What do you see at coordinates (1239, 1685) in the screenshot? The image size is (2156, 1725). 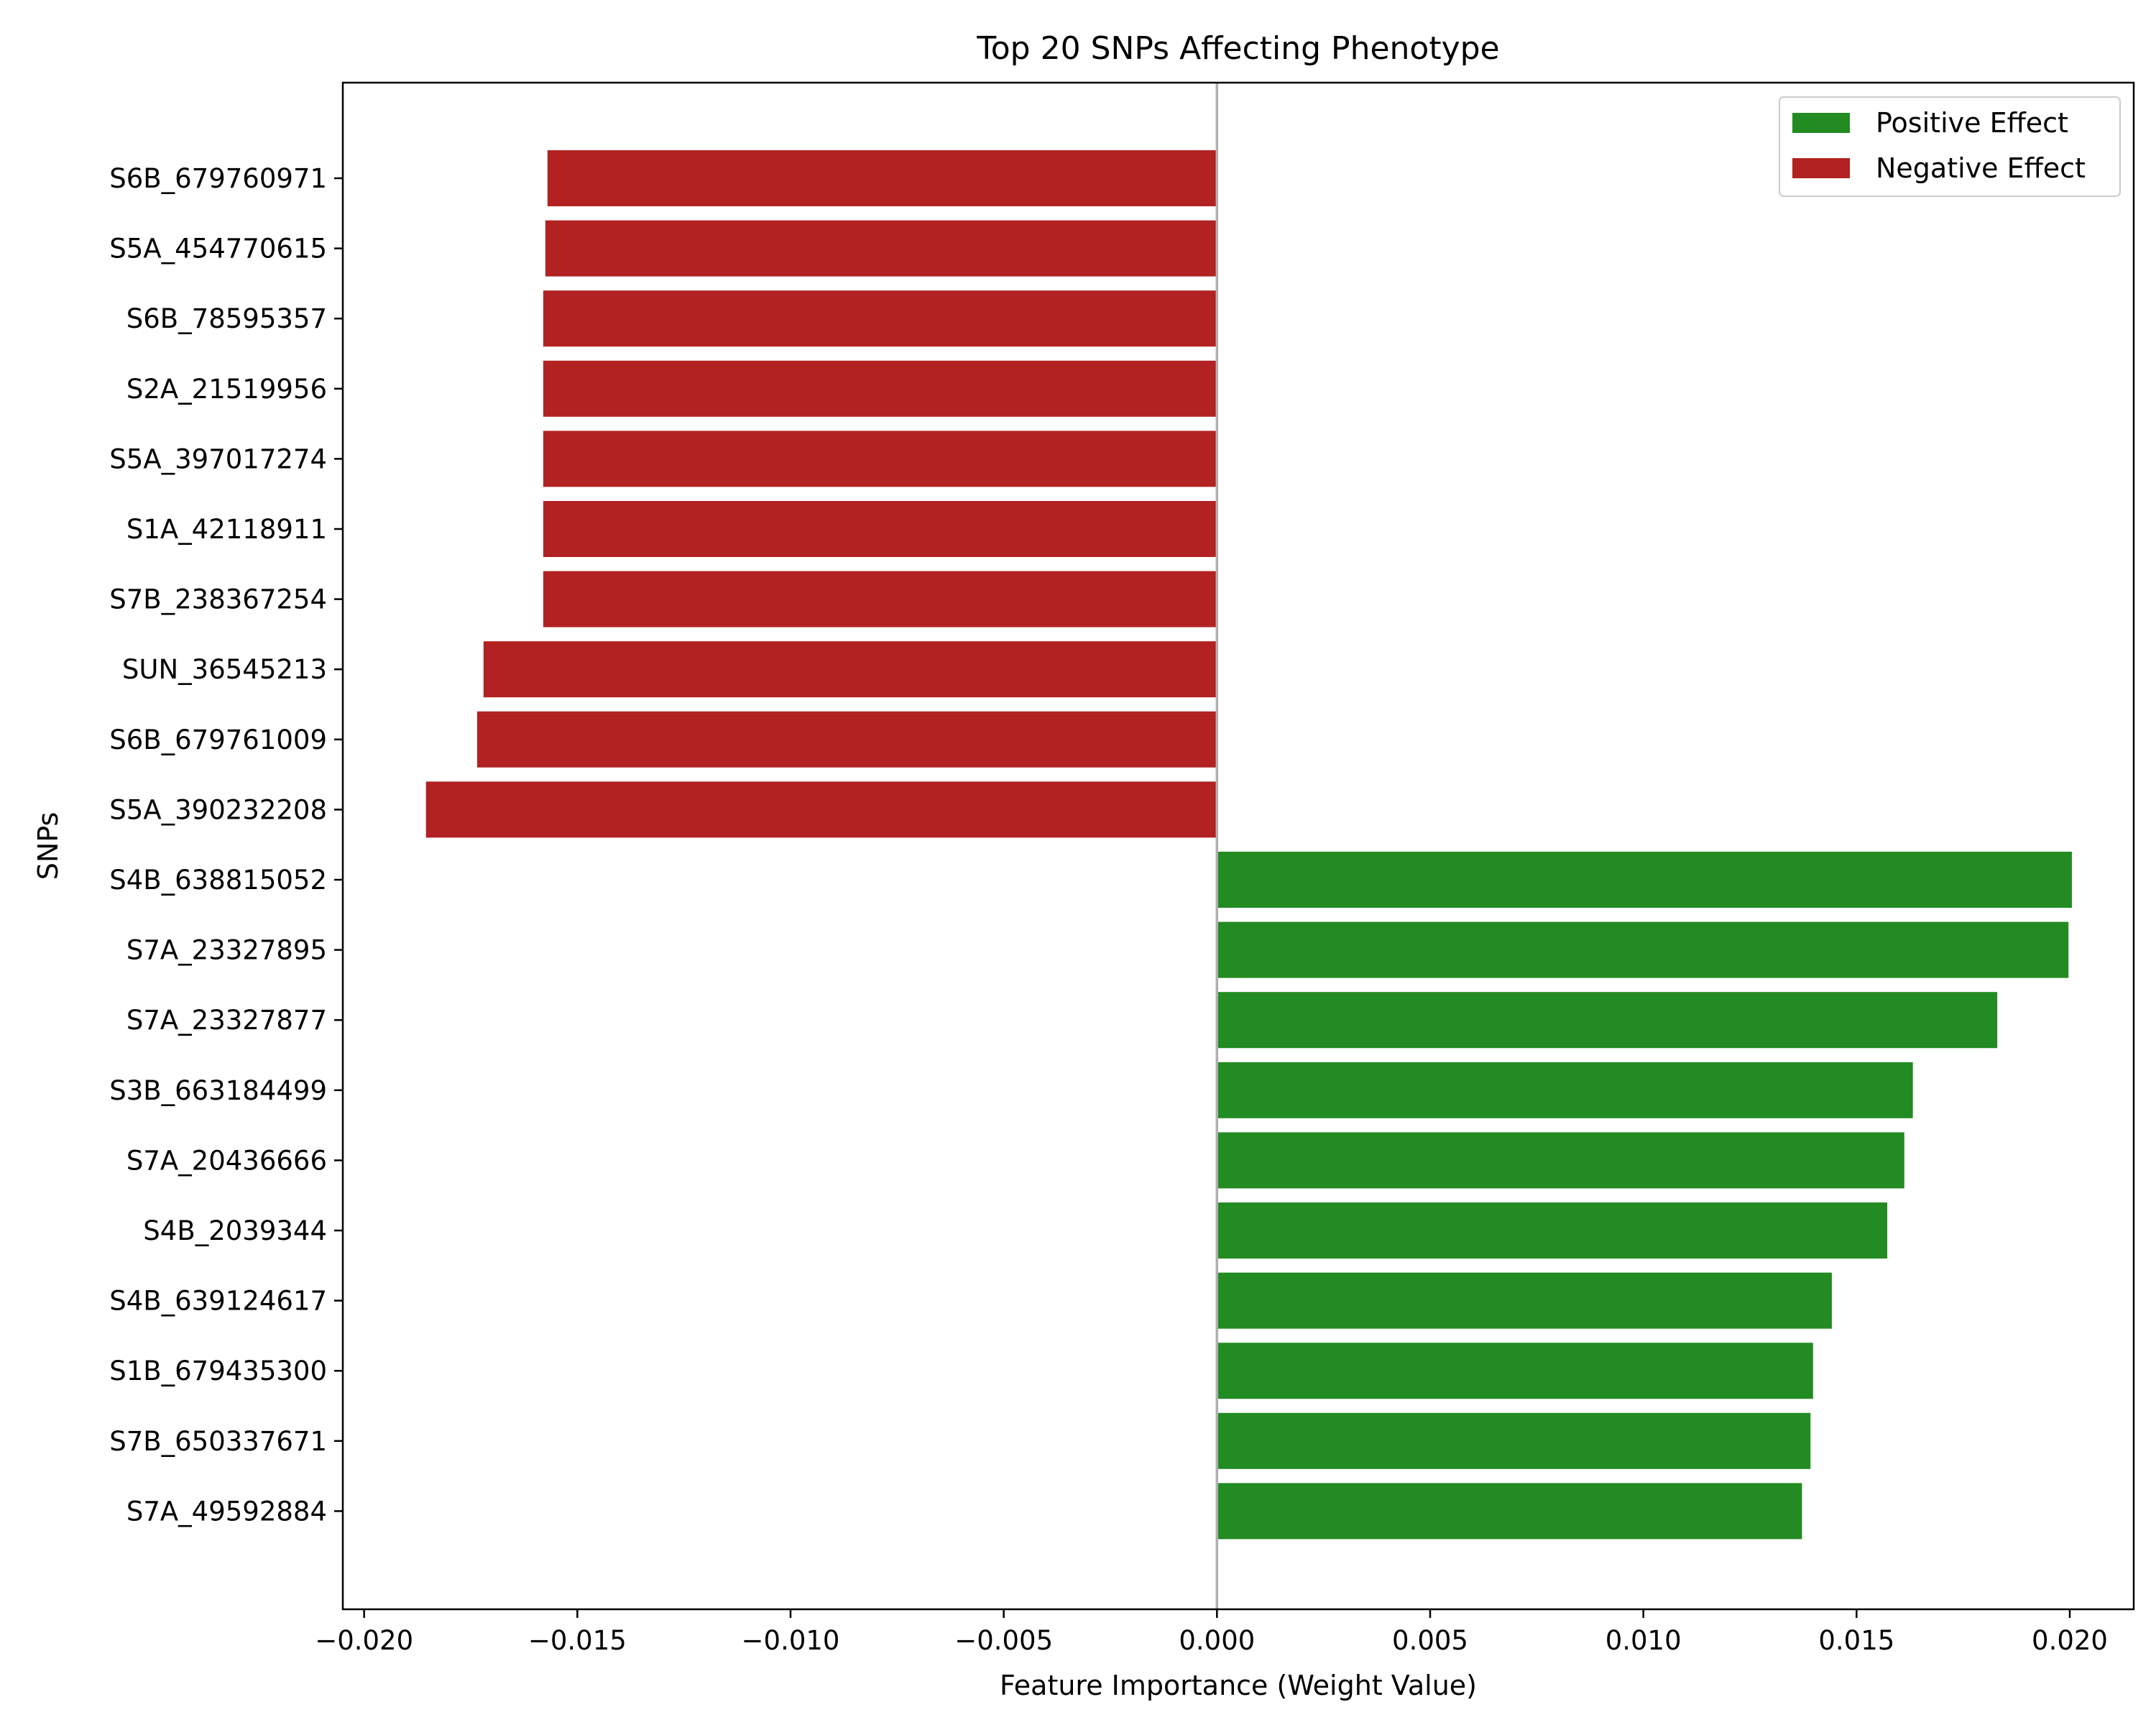 I see `x-axis-label: Feature Importance (Weight Value)` at bounding box center [1239, 1685].